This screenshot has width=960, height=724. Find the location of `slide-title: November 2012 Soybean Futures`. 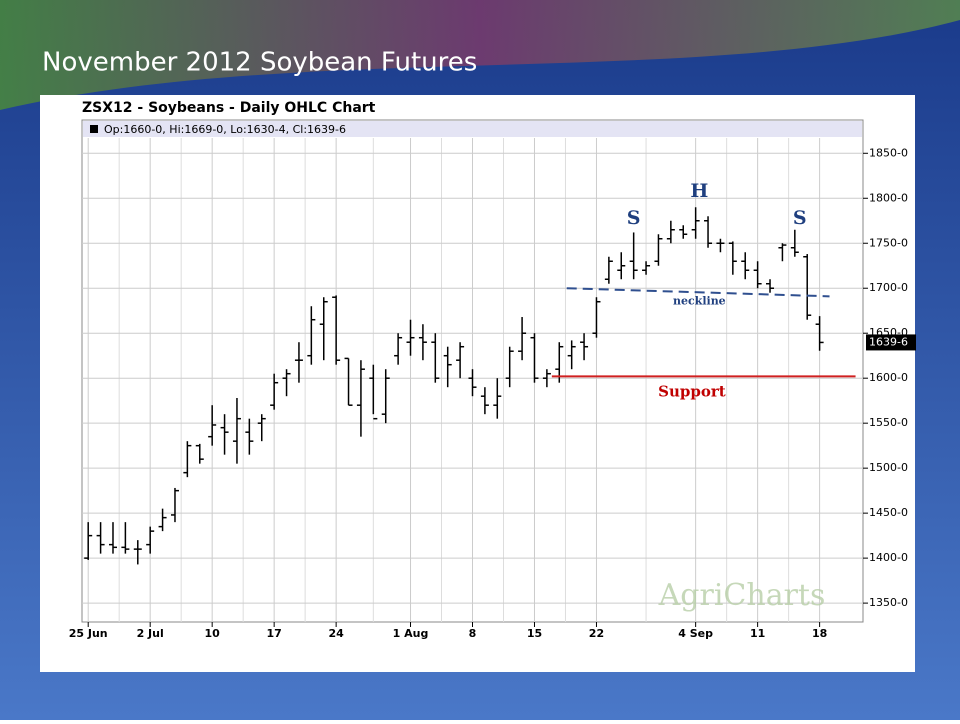

slide-title: November 2012 Soybean Futures is located at coordinates (259, 63).